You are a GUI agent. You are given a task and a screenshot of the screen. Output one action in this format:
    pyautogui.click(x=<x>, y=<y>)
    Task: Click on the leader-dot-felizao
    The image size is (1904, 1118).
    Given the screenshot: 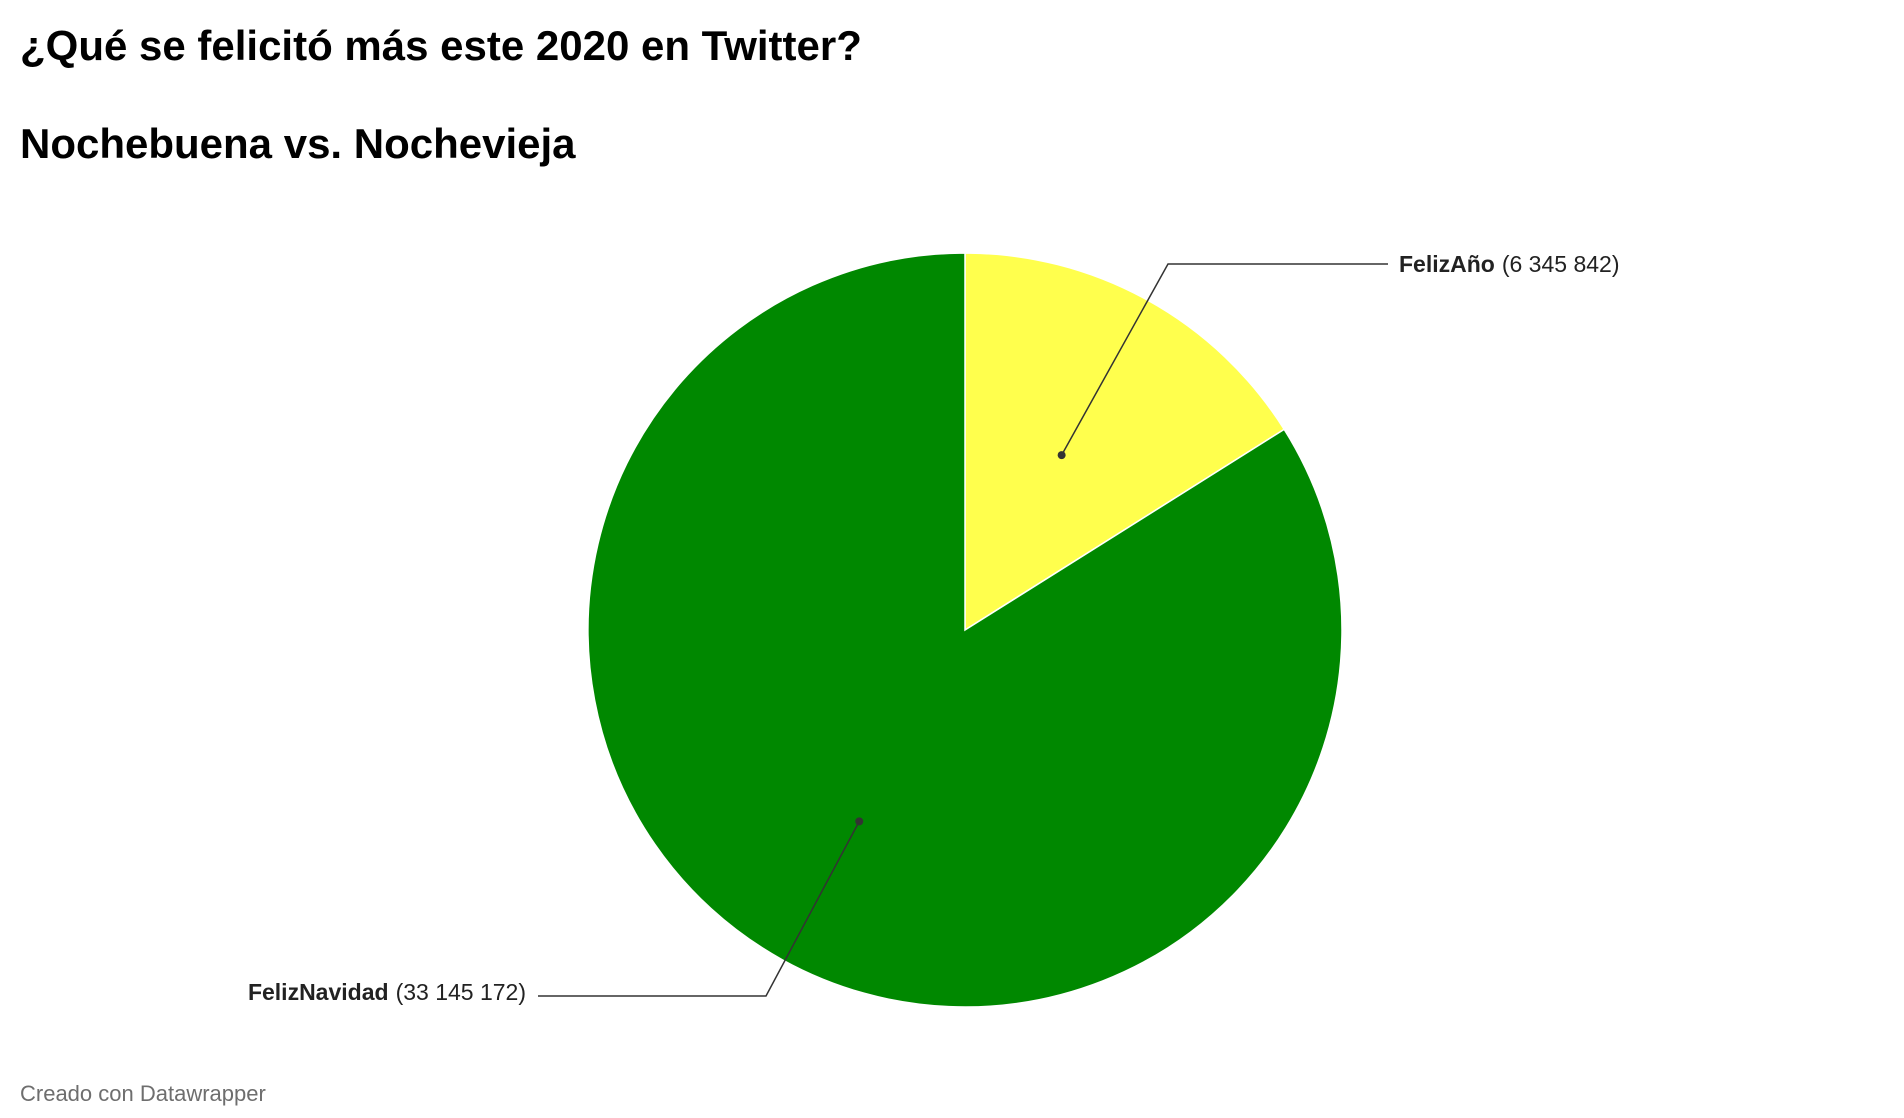 What is the action you would take?
    pyautogui.click(x=1061, y=455)
    